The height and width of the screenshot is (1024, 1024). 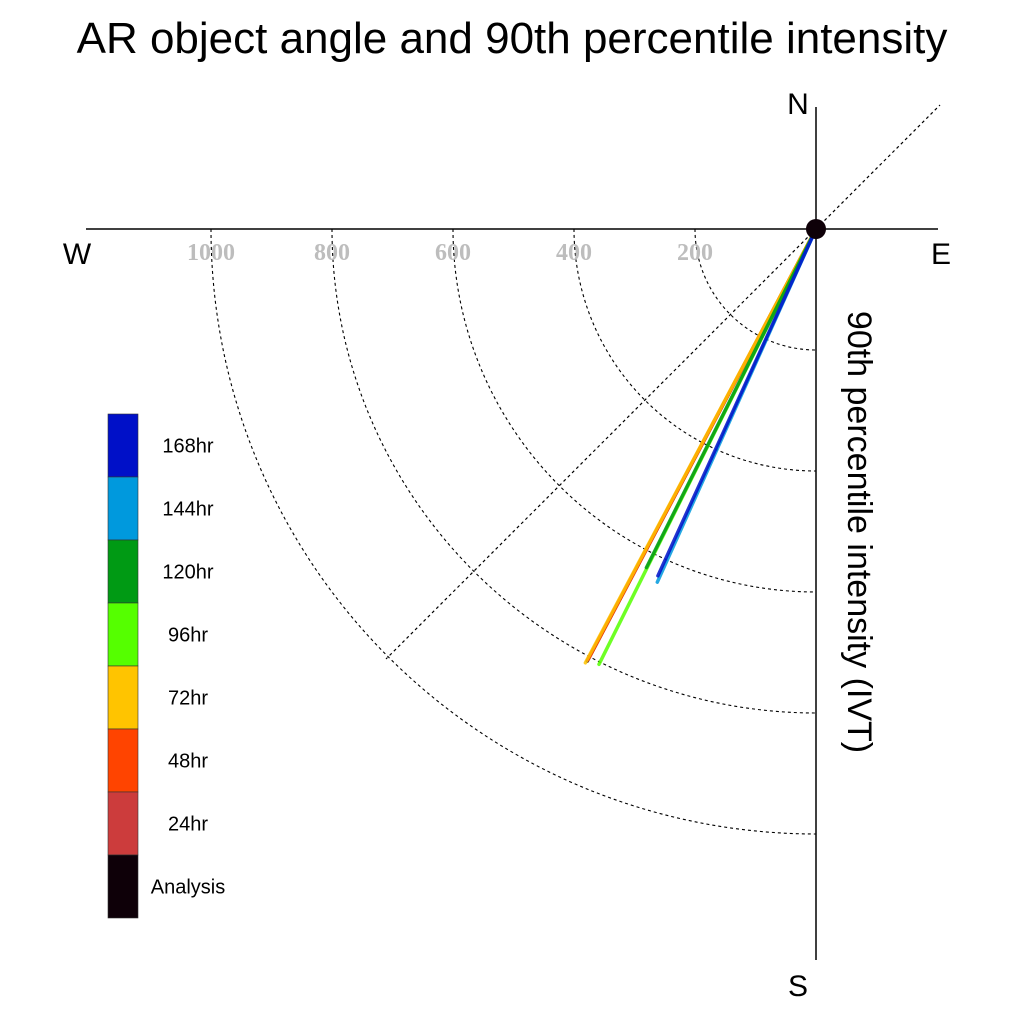 I want to click on legend-label: Analysis, so click(x=188, y=888).